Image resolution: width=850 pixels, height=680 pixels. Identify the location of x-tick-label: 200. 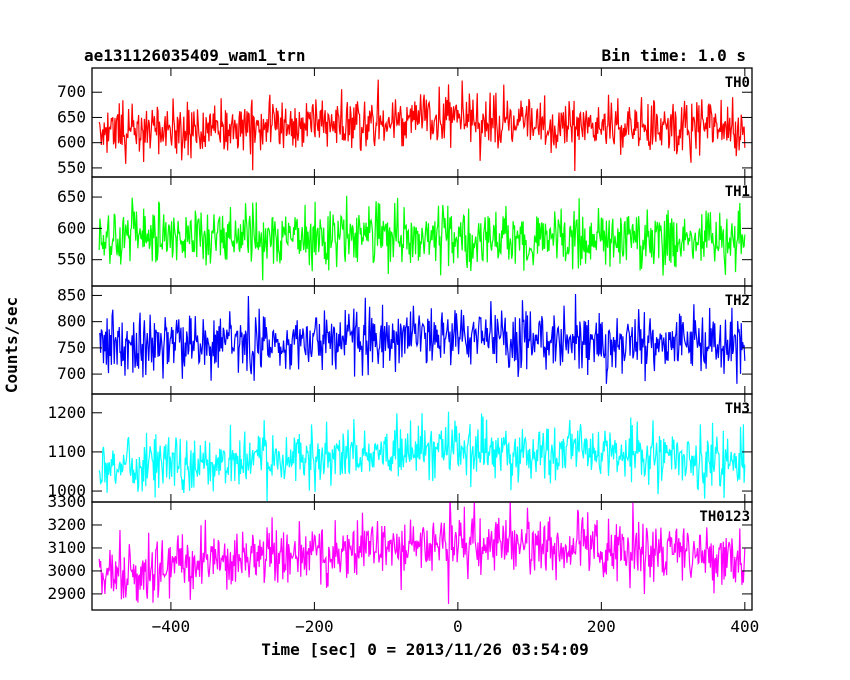
(601, 626).